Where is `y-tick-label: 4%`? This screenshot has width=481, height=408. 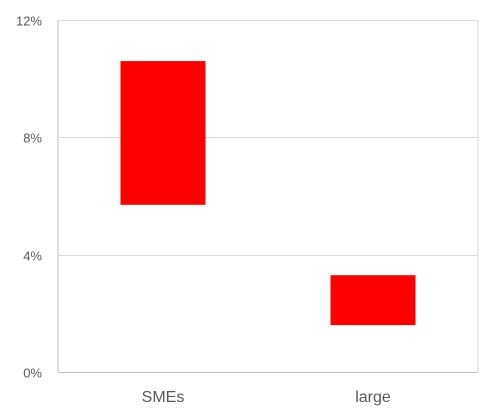
y-tick-label: 4% is located at coordinates (32, 256).